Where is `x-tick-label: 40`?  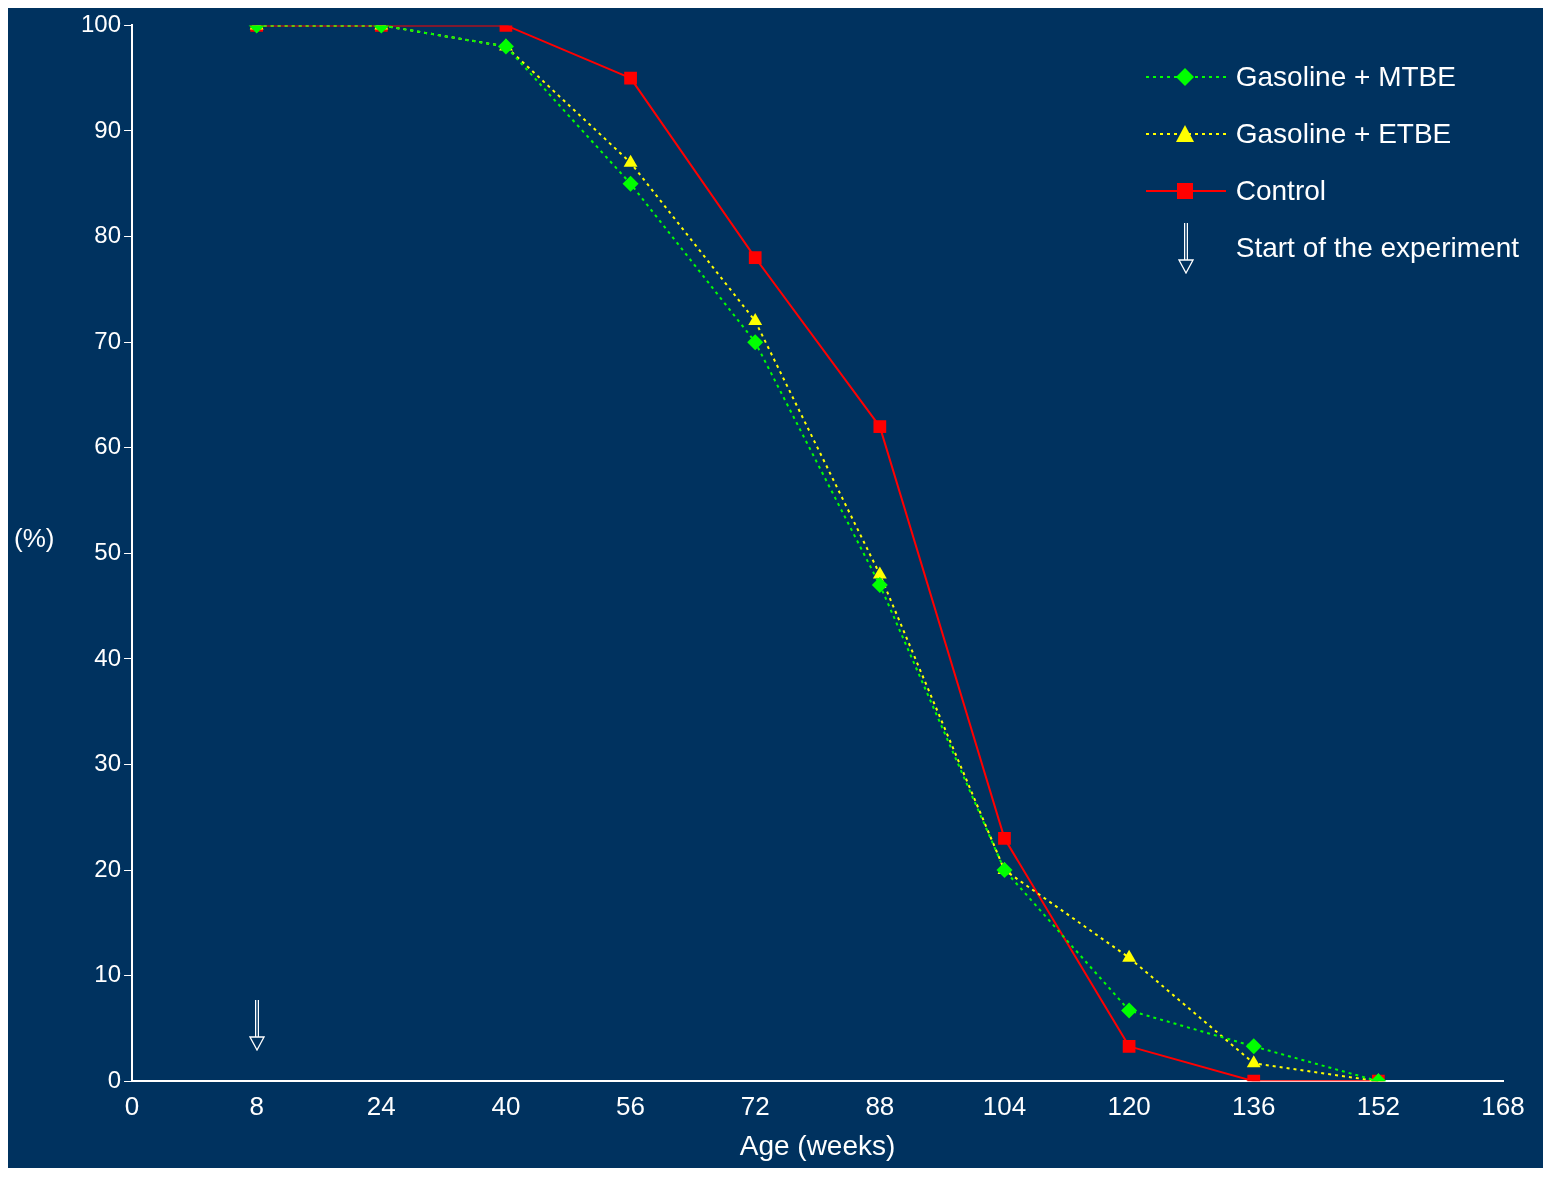 x-tick-label: 40 is located at coordinates (506, 1105).